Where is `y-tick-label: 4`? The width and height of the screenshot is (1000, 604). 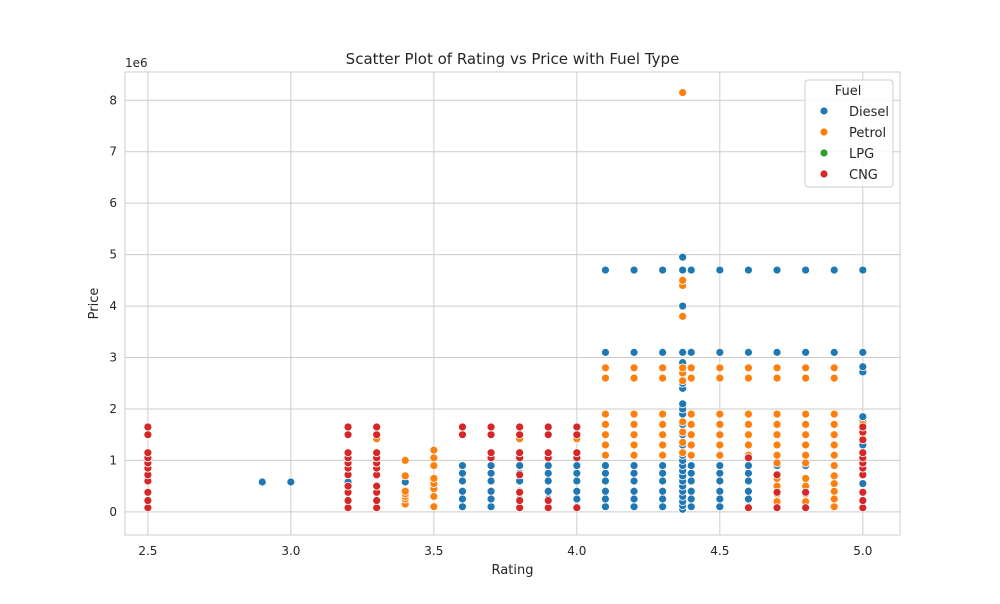
y-tick-label: 4 is located at coordinates (113, 306).